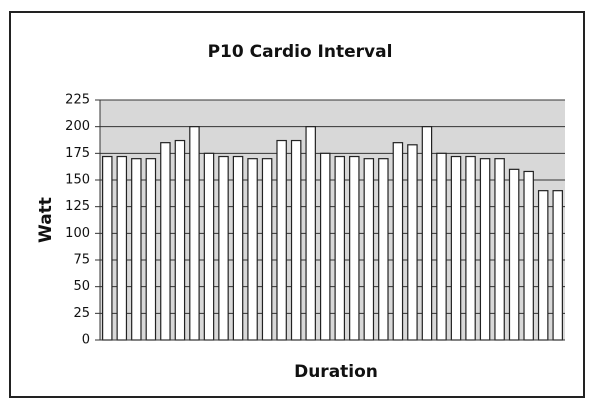  Describe the element at coordinates (81, 286) in the screenshot. I see `y-tick-label: 50` at that location.